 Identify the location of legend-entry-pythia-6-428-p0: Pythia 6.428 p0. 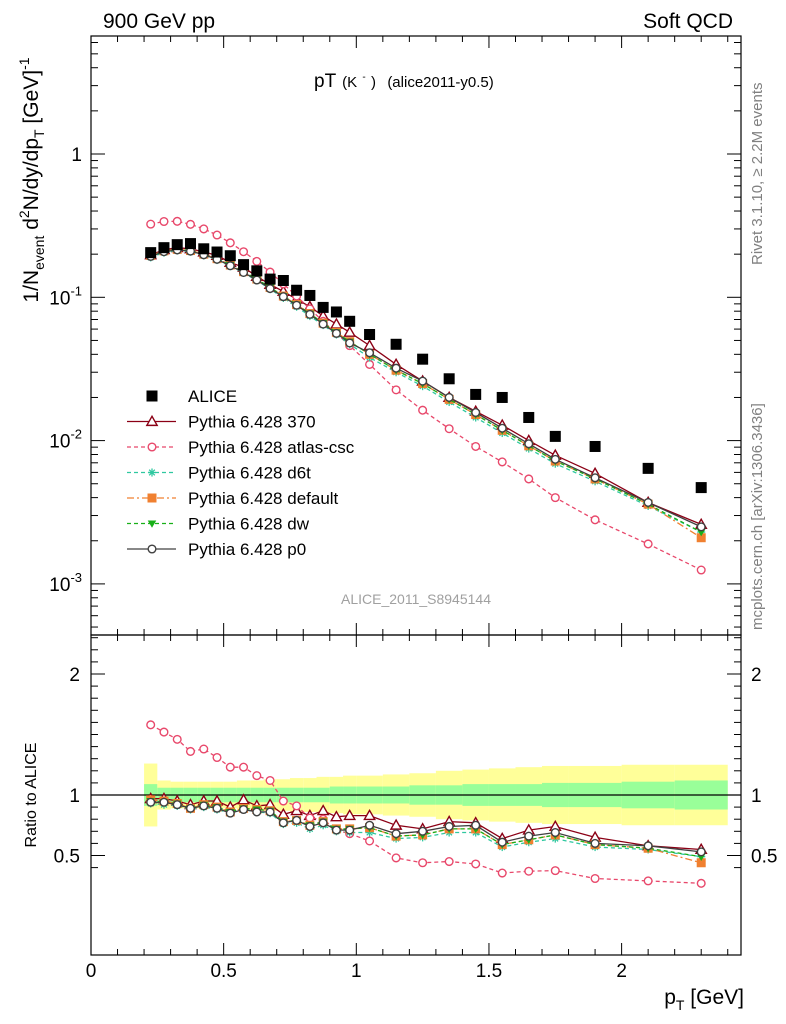
(216, 549).